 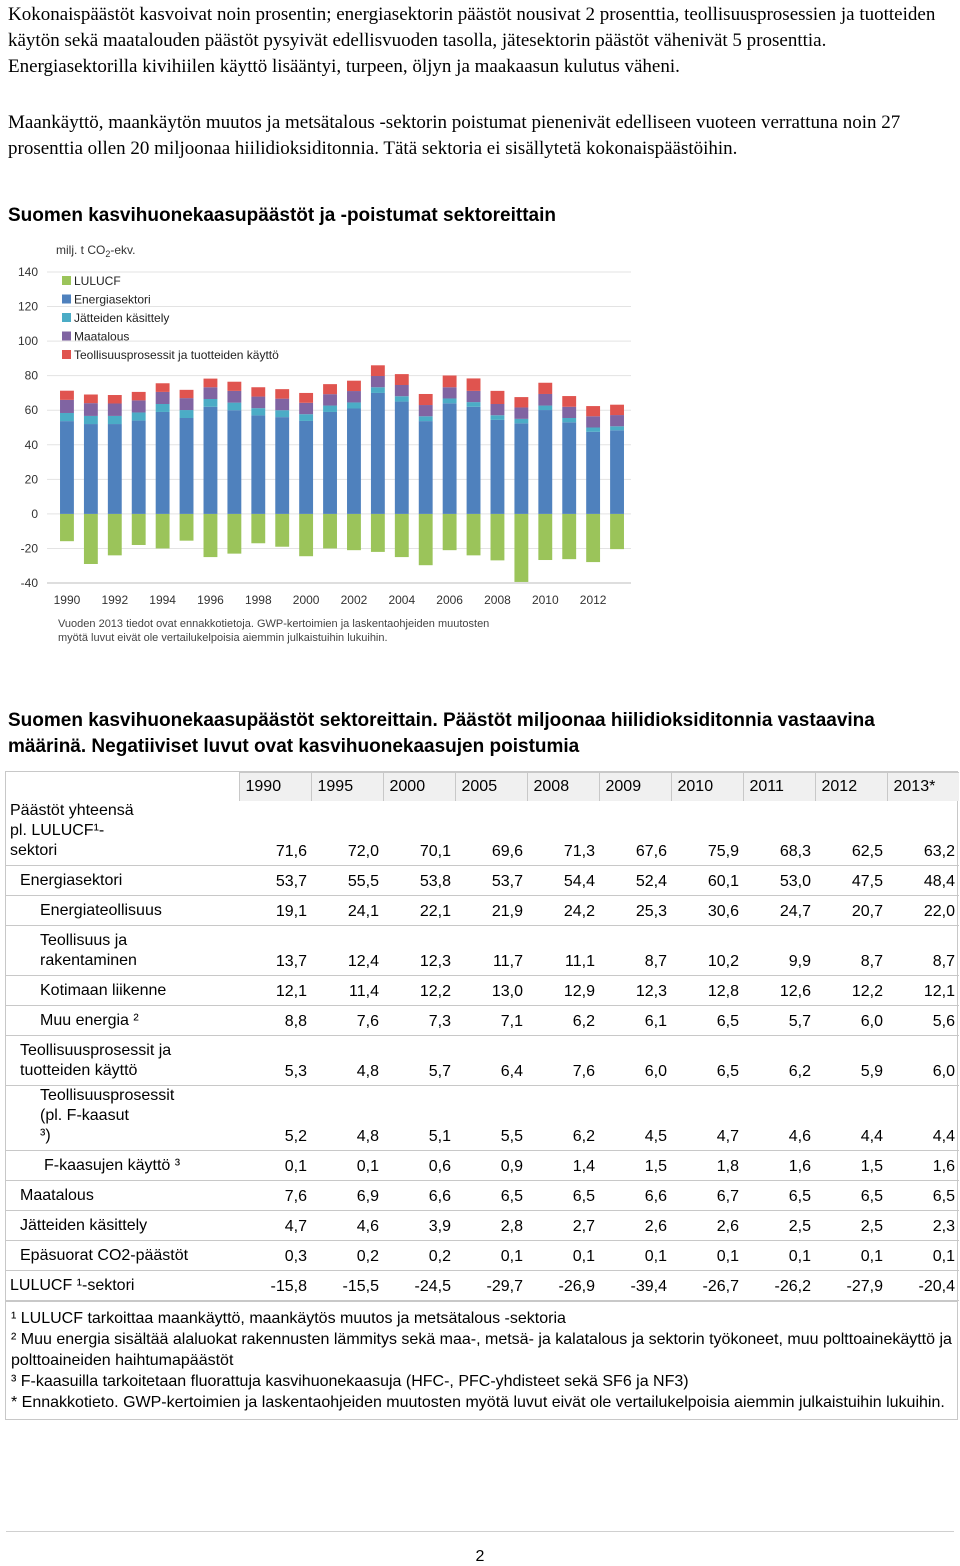 What do you see at coordinates (258, 600) in the screenshot?
I see `chart-x-tick-label: 1998` at bounding box center [258, 600].